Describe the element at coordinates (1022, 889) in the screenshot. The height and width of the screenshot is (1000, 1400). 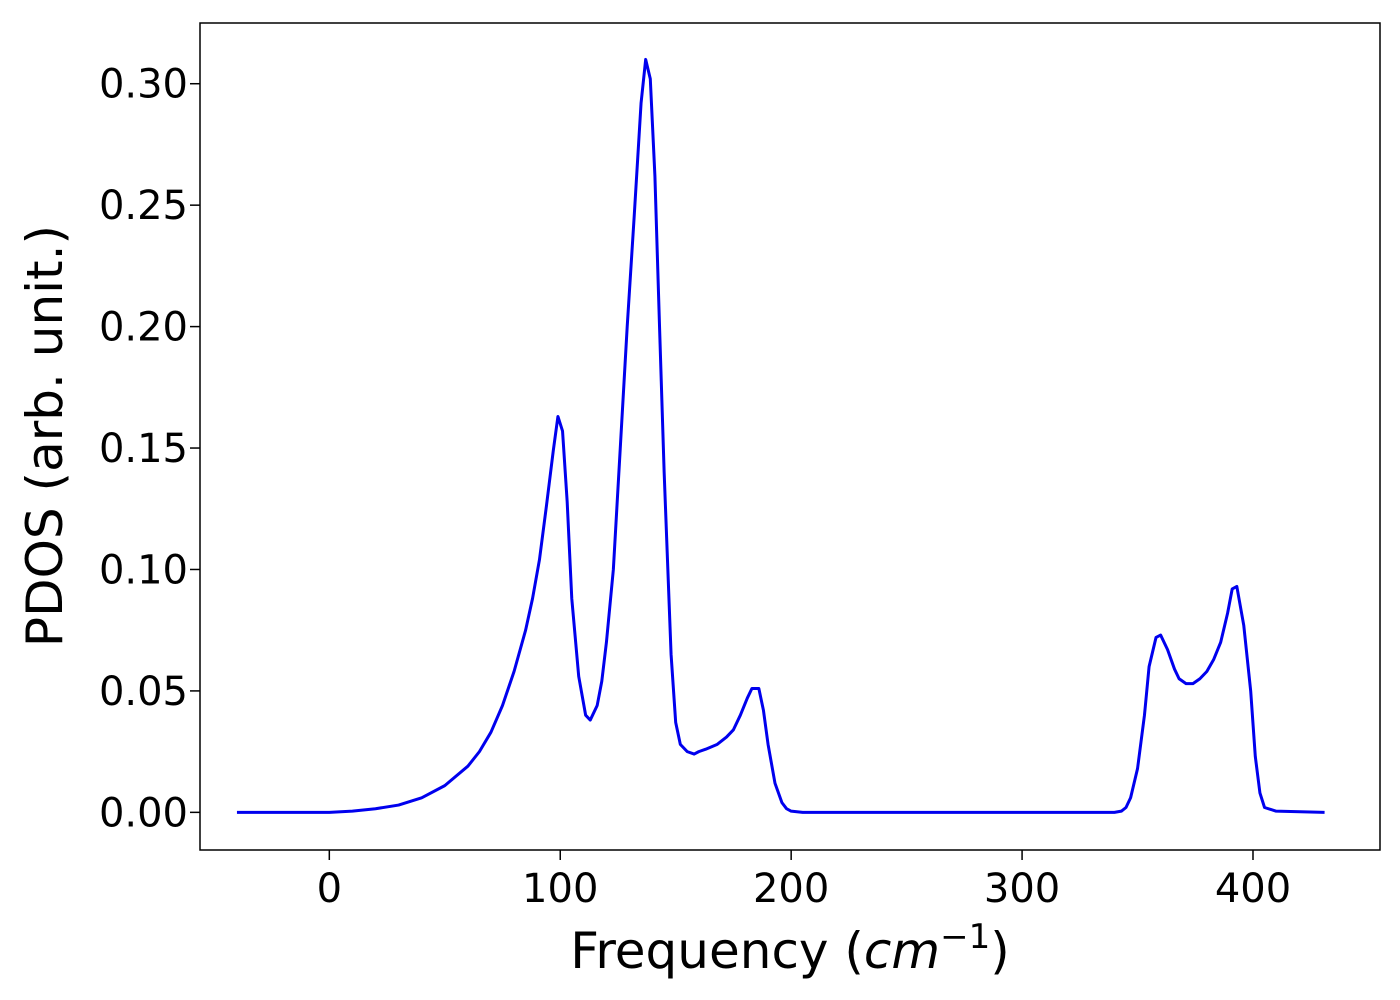
I see `x-tick-label: 300` at that location.